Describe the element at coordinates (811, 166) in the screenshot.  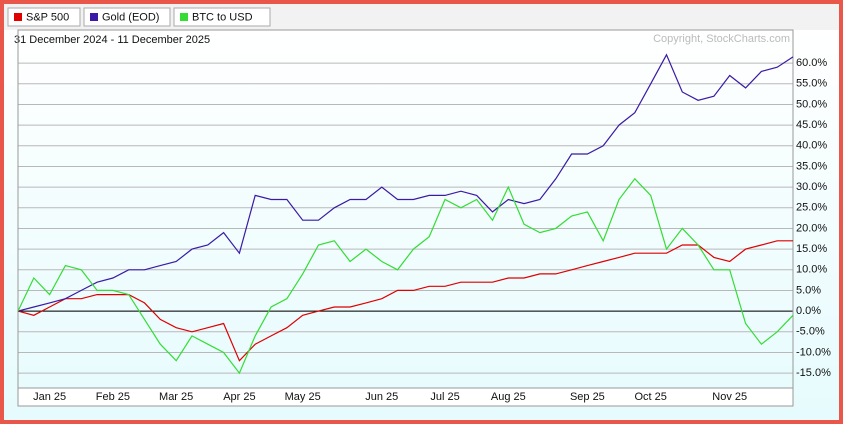
I see `y-tick-label: 35.0%` at that location.